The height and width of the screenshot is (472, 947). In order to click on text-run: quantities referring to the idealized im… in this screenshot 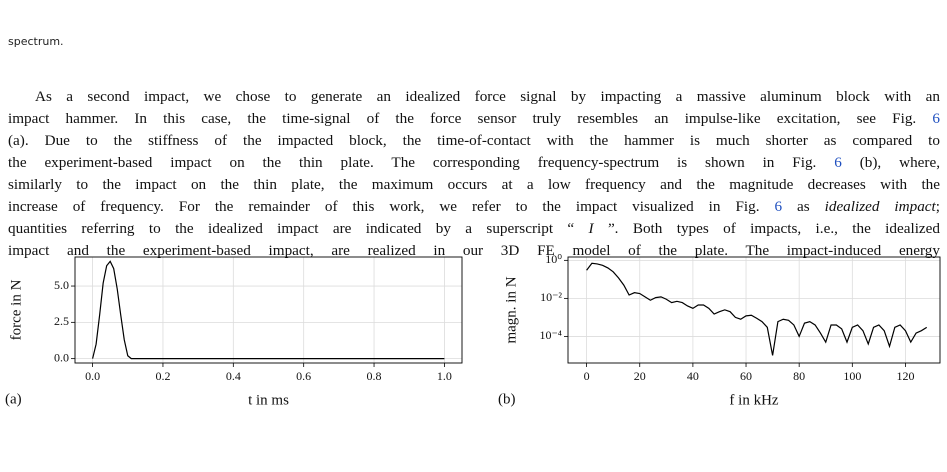, I will do `click(298, 228)`.